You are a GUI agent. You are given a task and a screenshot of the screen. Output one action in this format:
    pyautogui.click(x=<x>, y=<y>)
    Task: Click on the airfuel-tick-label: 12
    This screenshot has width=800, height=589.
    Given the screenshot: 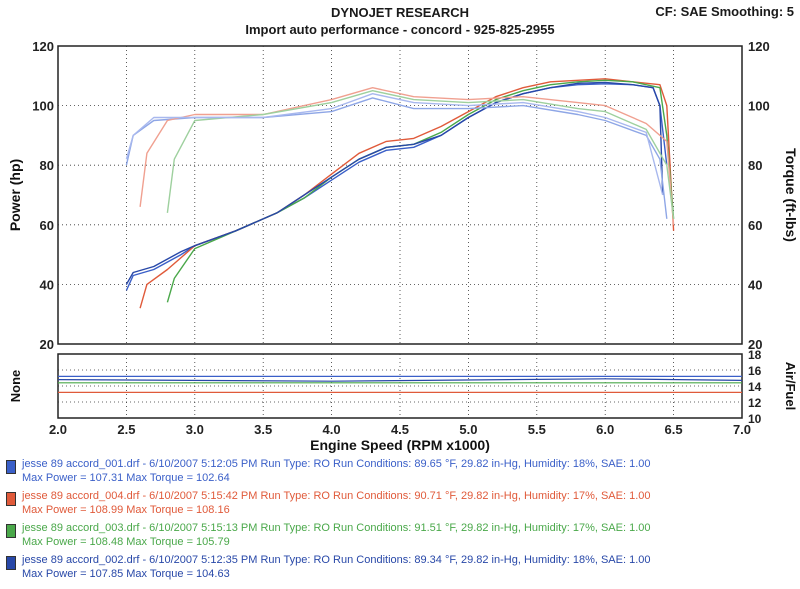 What is the action you would take?
    pyautogui.click(x=755, y=403)
    